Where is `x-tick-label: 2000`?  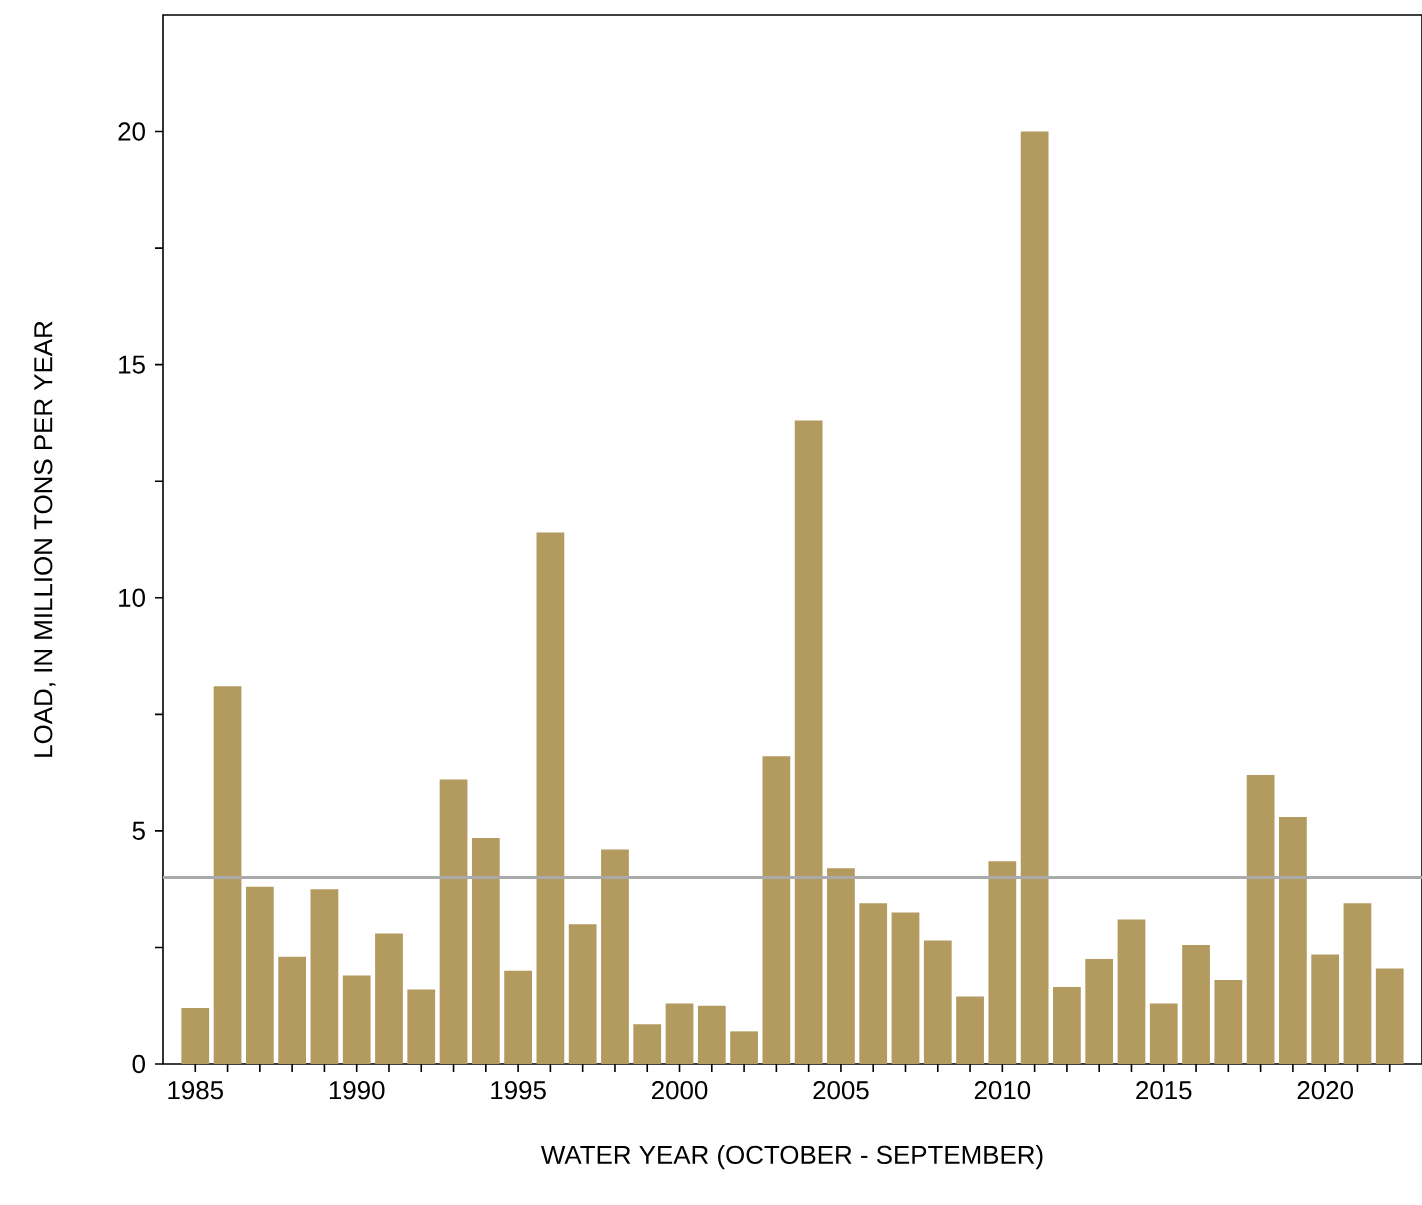 x-tick-label: 2000 is located at coordinates (680, 1090).